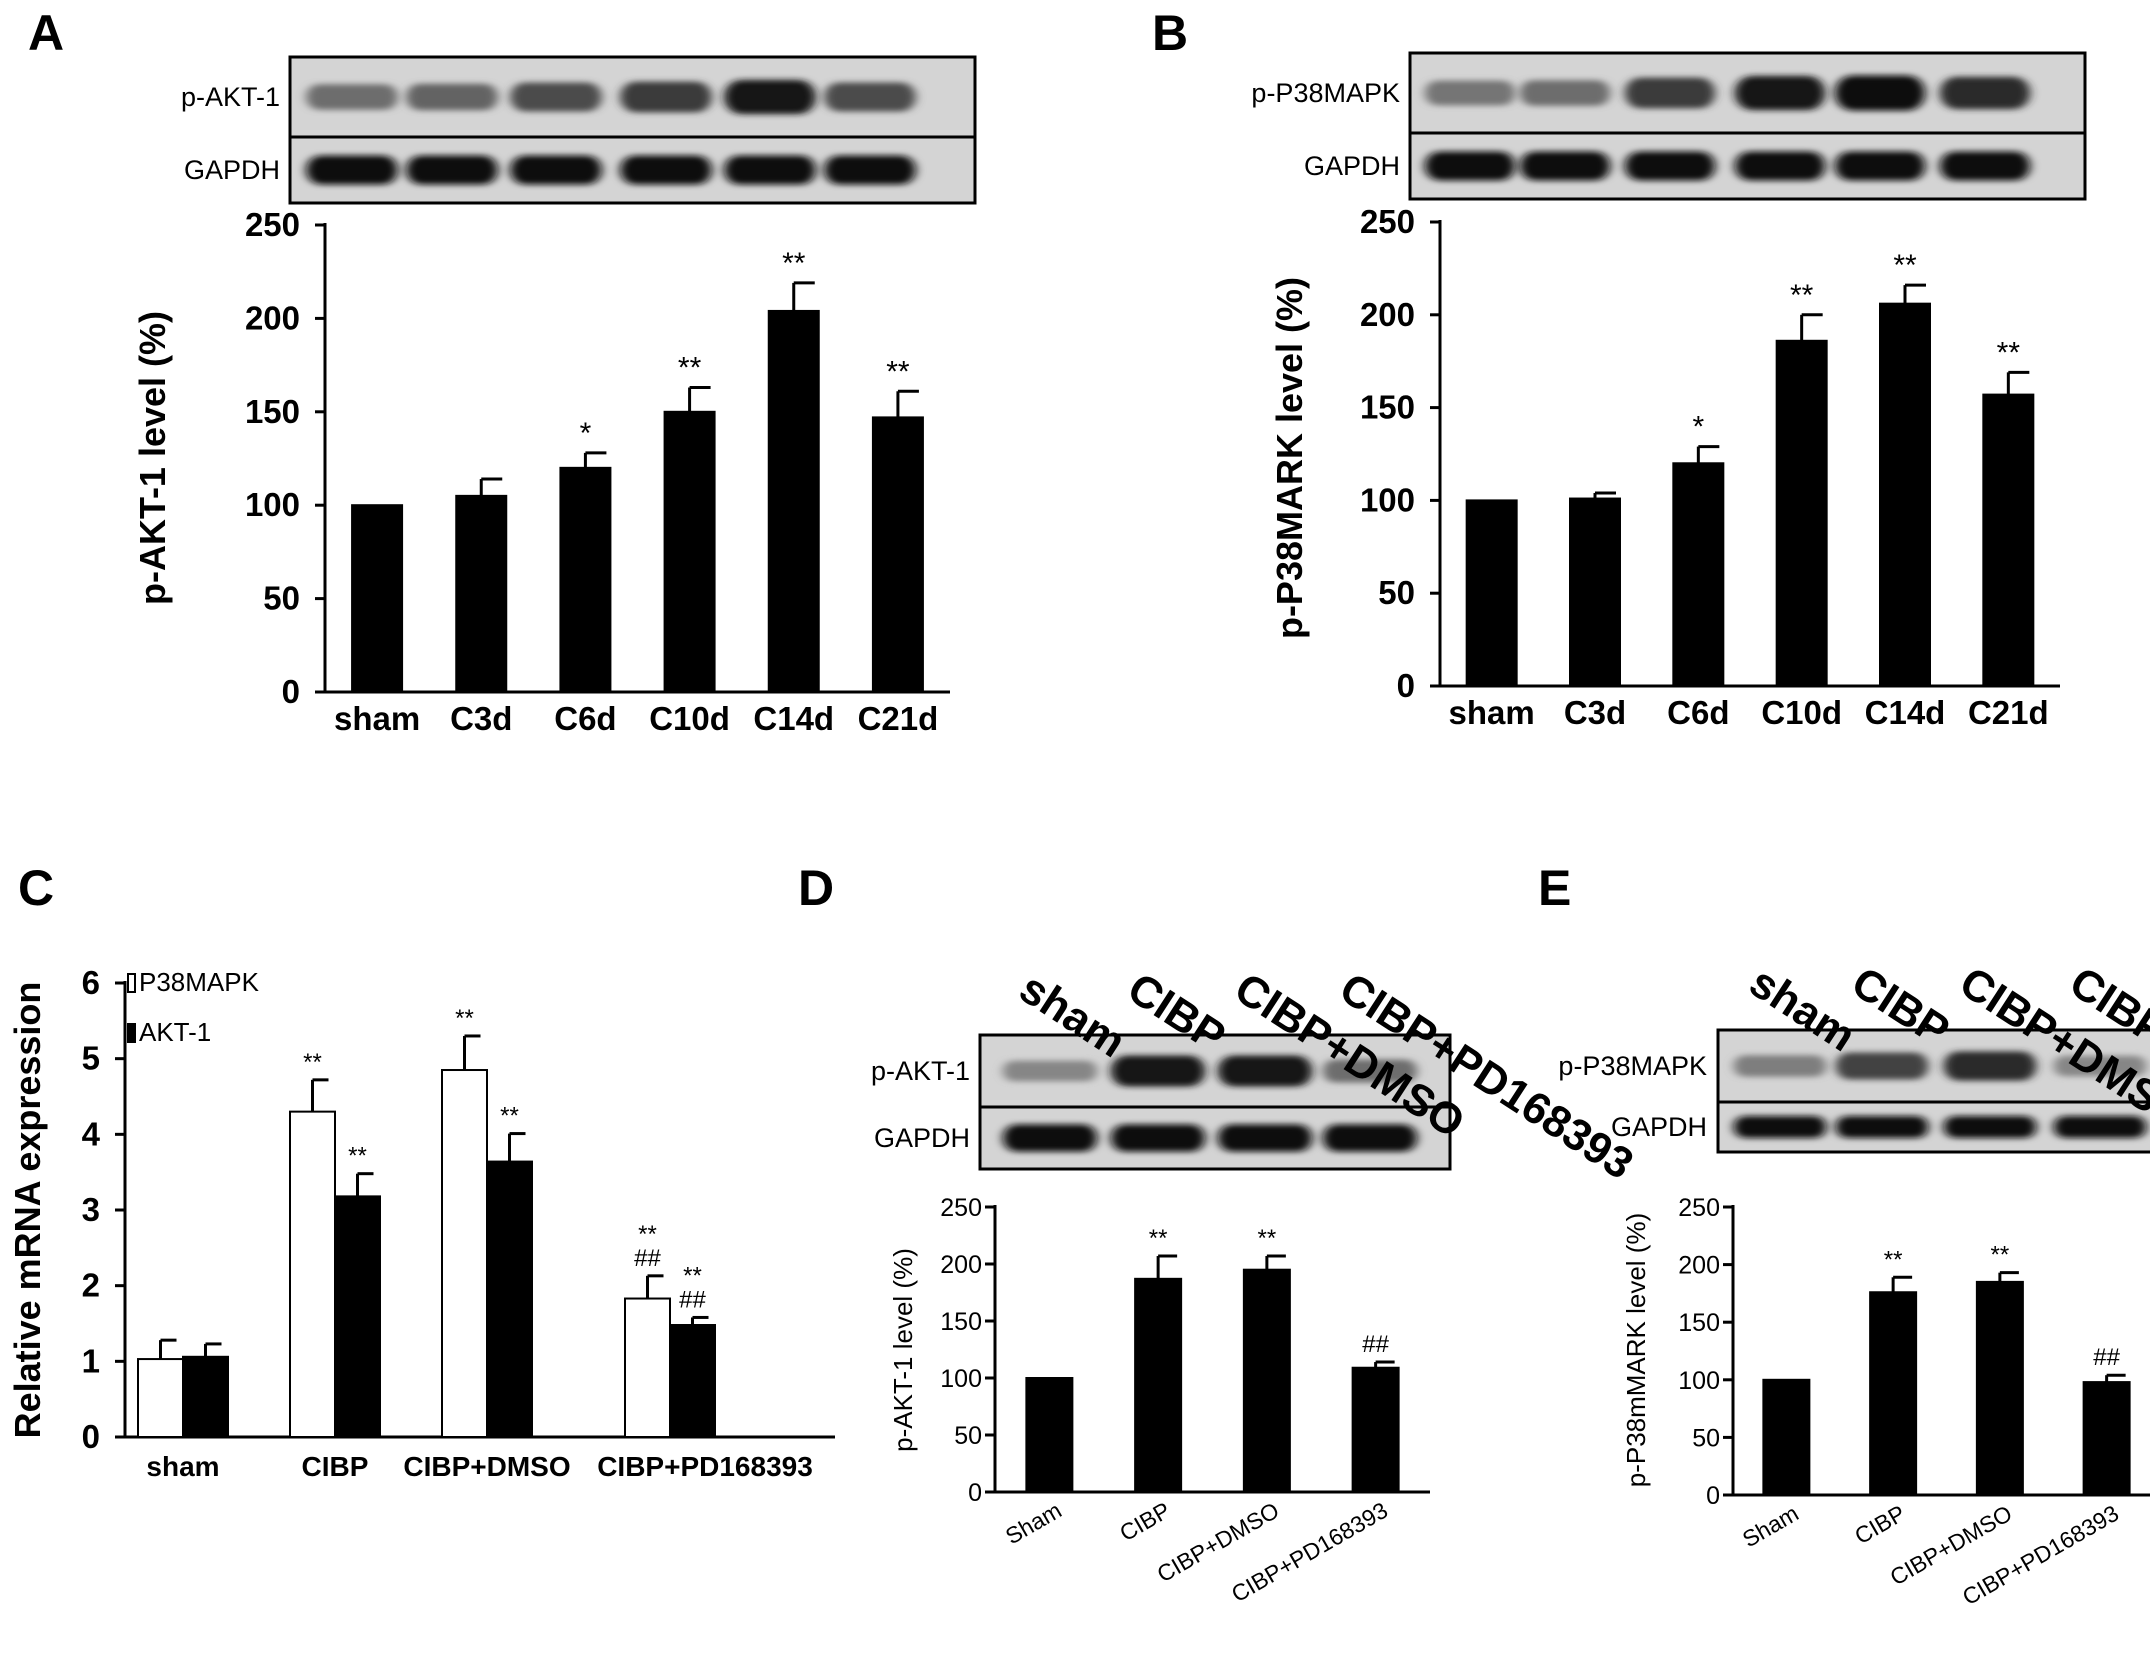  What do you see at coordinates (1289, 458) in the screenshot?
I see `y-axis-title: p-P38MARK level (%)` at bounding box center [1289, 458].